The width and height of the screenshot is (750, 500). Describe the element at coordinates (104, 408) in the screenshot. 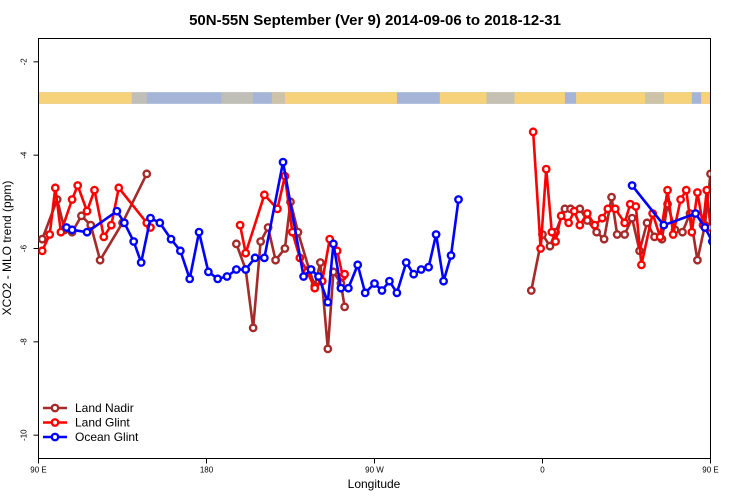

I see `legend-label: Land Nadir` at that location.